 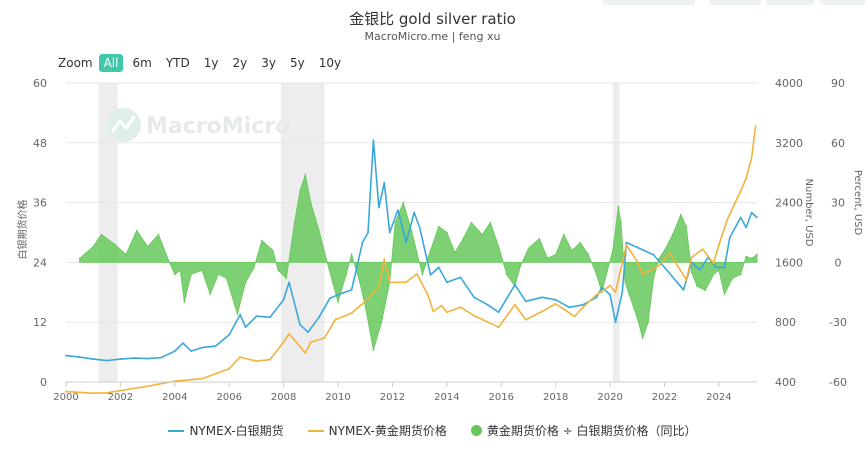 I want to click on recession-band, so click(x=108, y=232).